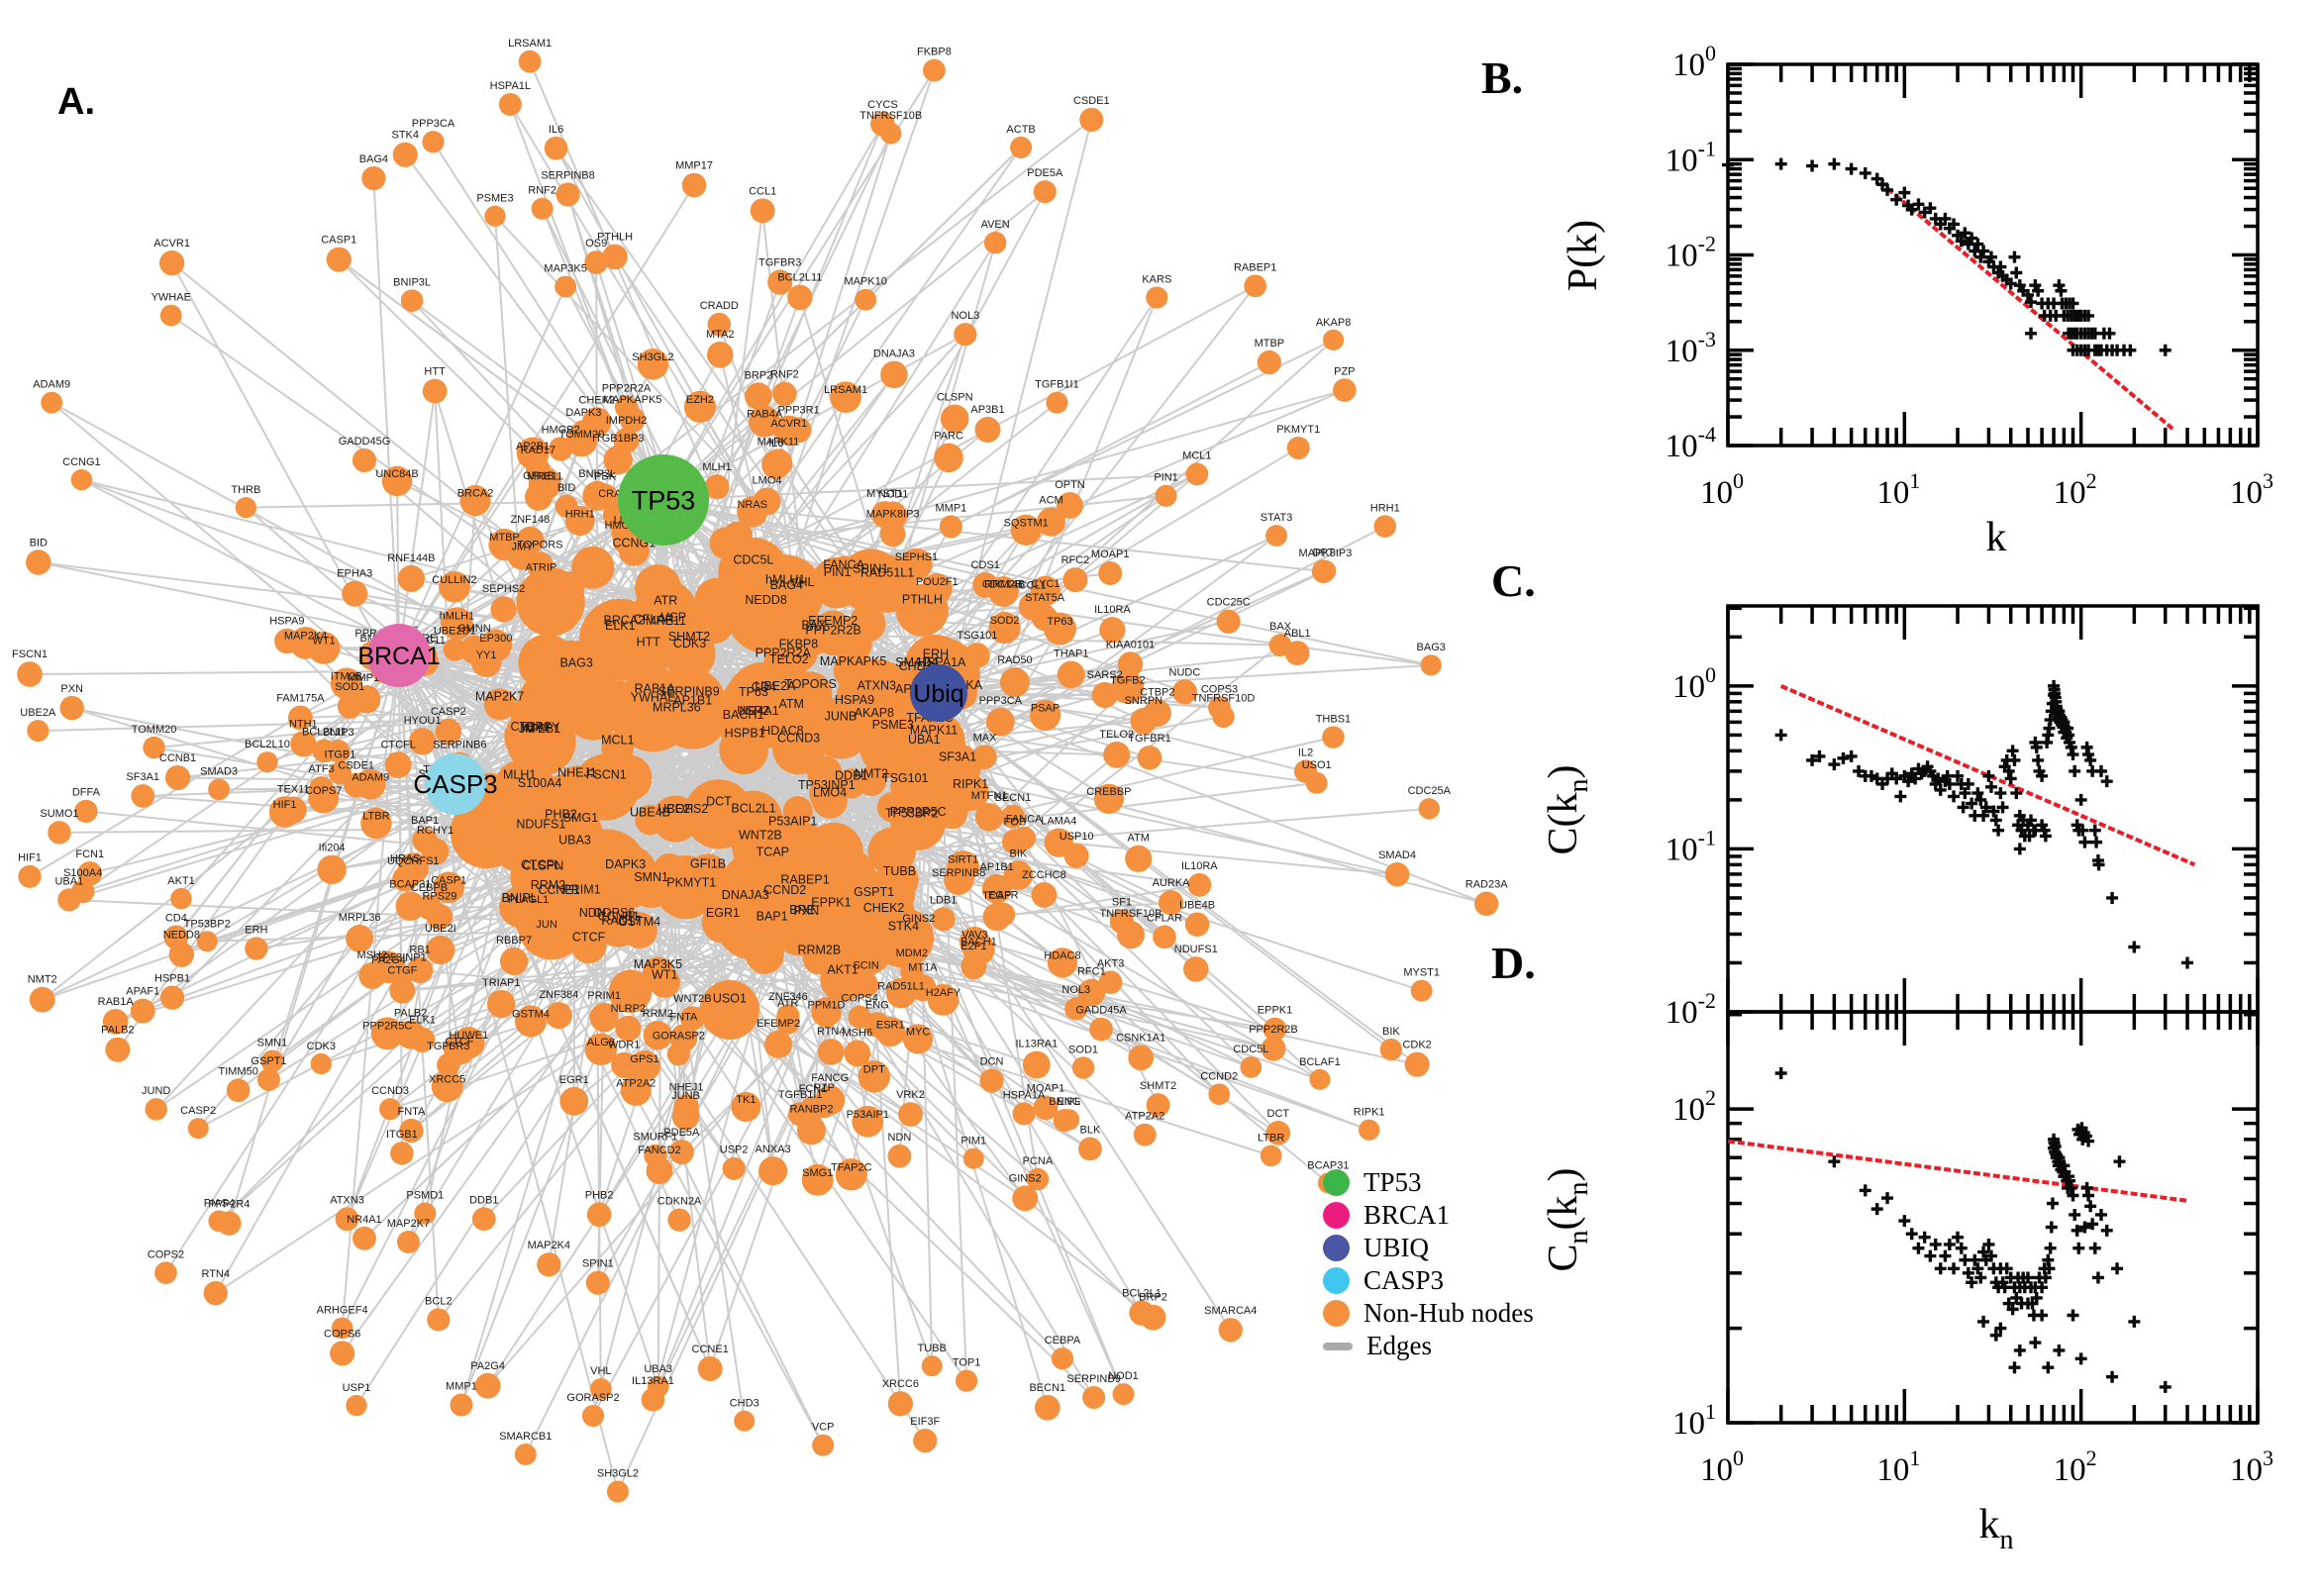 Image resolution: width=2323 pixels, height=1596 pixels. What do you see at coordinates (650, 812) in the screenshot?
I see `svg-text: UBE4B` at bounding box center [650, 812].